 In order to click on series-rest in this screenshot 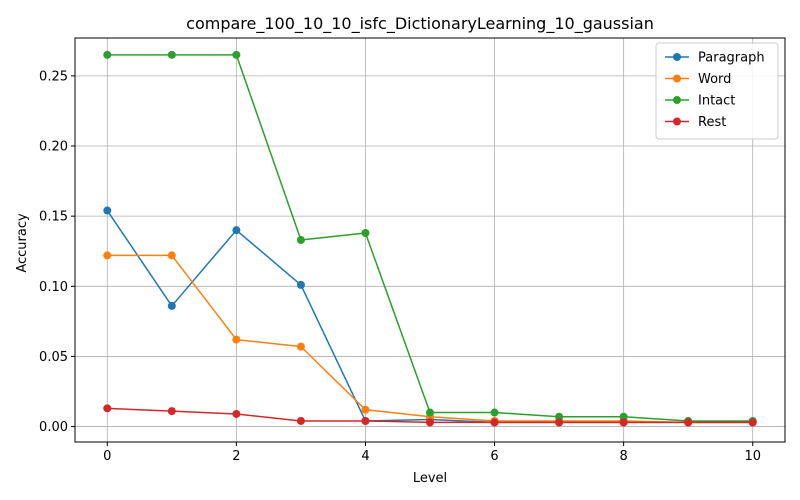, I will do `click(430, 415)`.